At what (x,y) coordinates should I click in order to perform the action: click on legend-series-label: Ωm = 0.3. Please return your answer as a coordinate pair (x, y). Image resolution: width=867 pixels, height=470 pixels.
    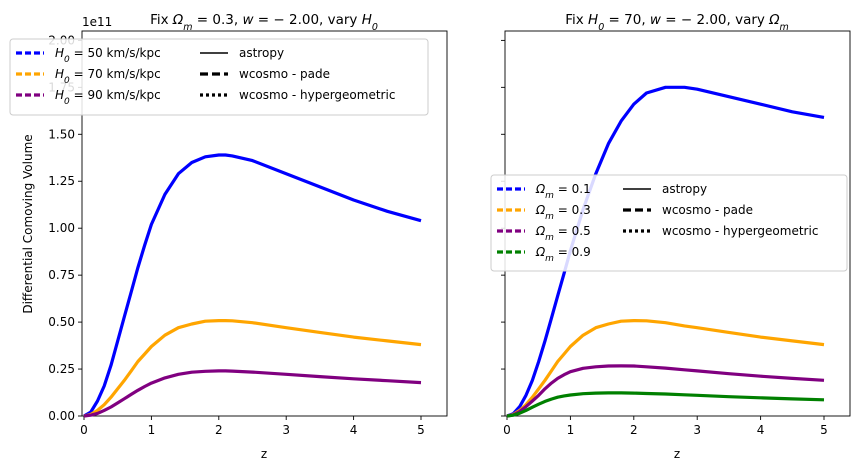
    Looking at the image, I should click on (563, 212).